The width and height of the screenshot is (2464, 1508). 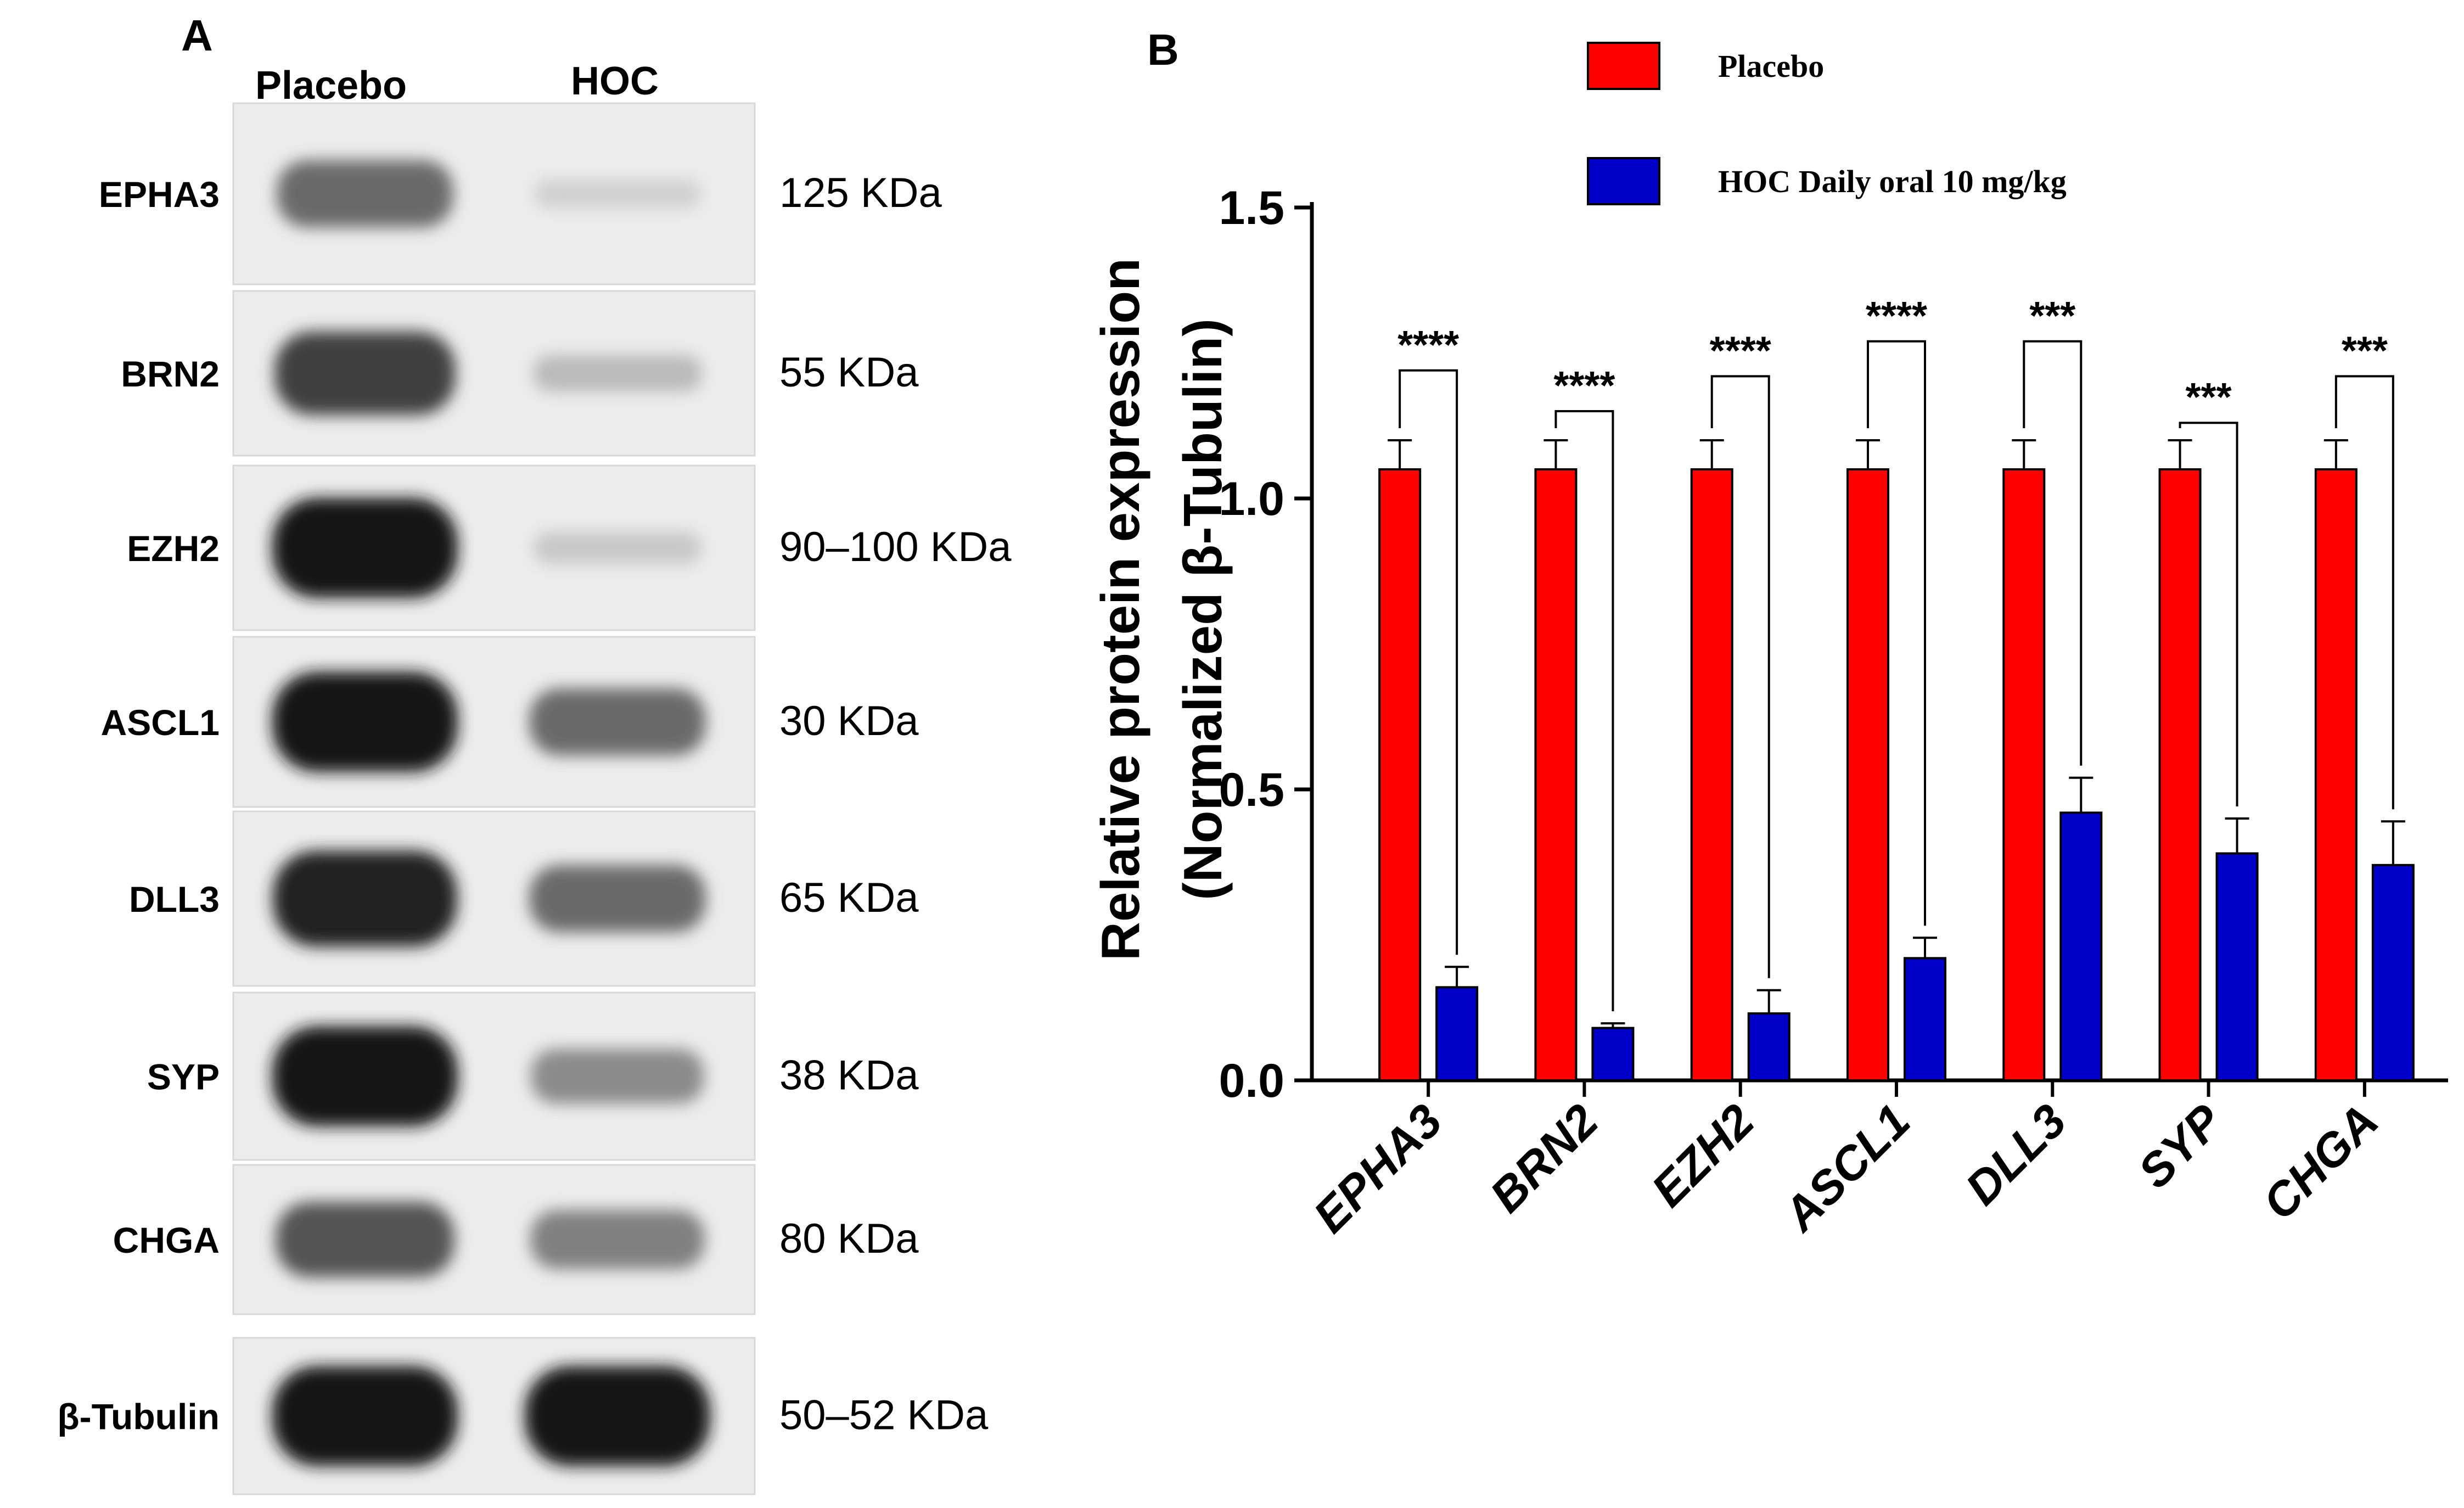 I want to click on x-category-label: DLL3, so click(x=2016, y=1155).